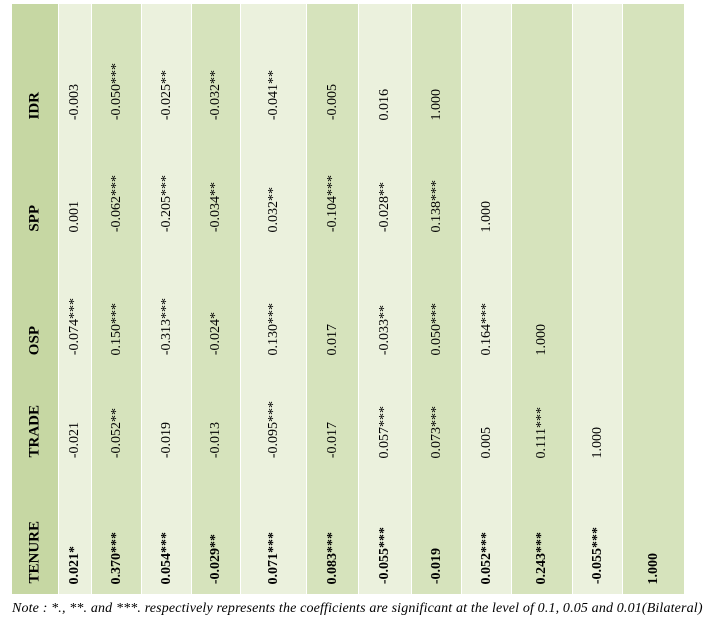 This screenshot has width=719, height=641. I want to click on row-header-cell: TRADE, so click(35, 416).